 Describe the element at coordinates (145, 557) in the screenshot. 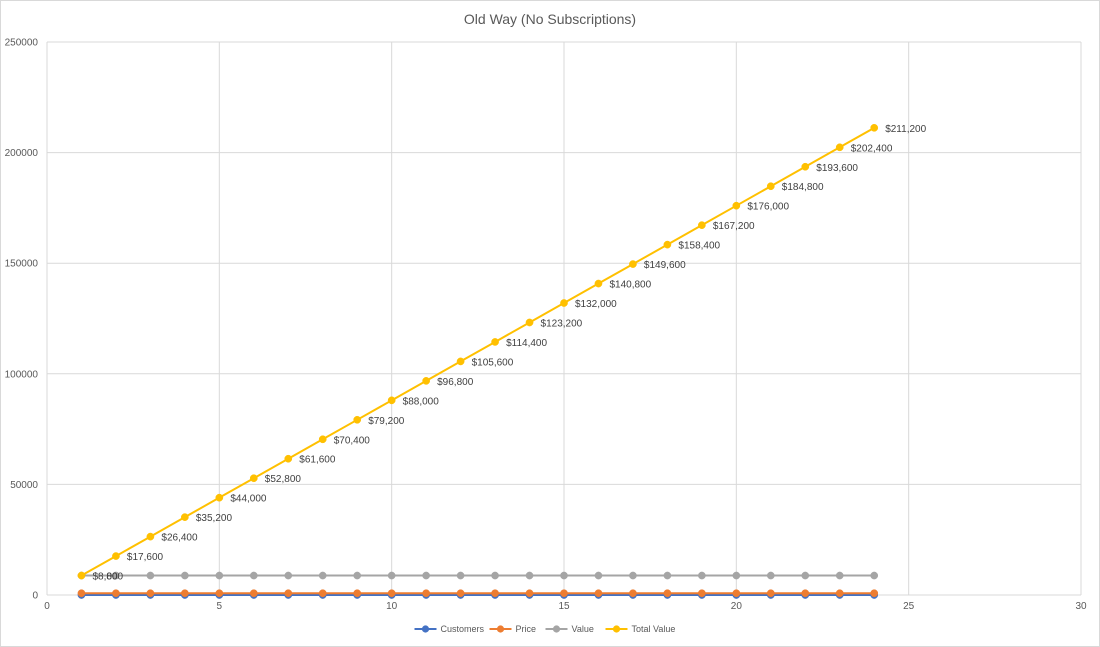

I see `data-label: $17,600` at that location.